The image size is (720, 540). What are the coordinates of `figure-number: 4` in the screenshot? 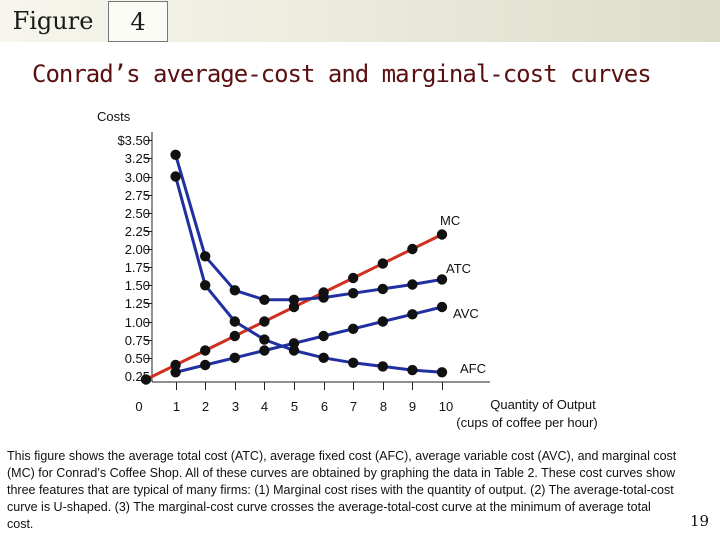 It's located at (138, 21).